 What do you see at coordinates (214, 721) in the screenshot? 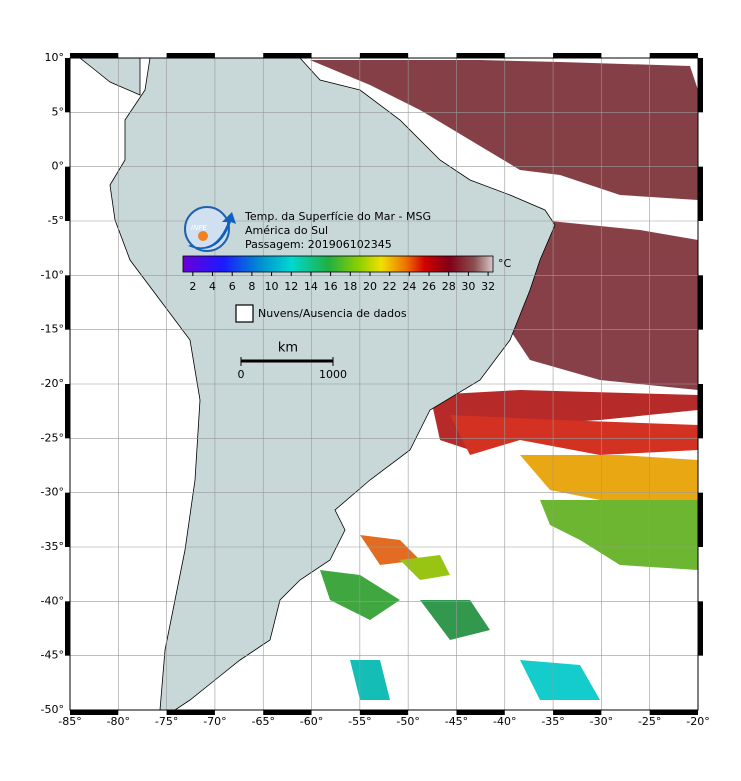
I see `lon-tick-label: -70°` at bounding box center [214, 721].